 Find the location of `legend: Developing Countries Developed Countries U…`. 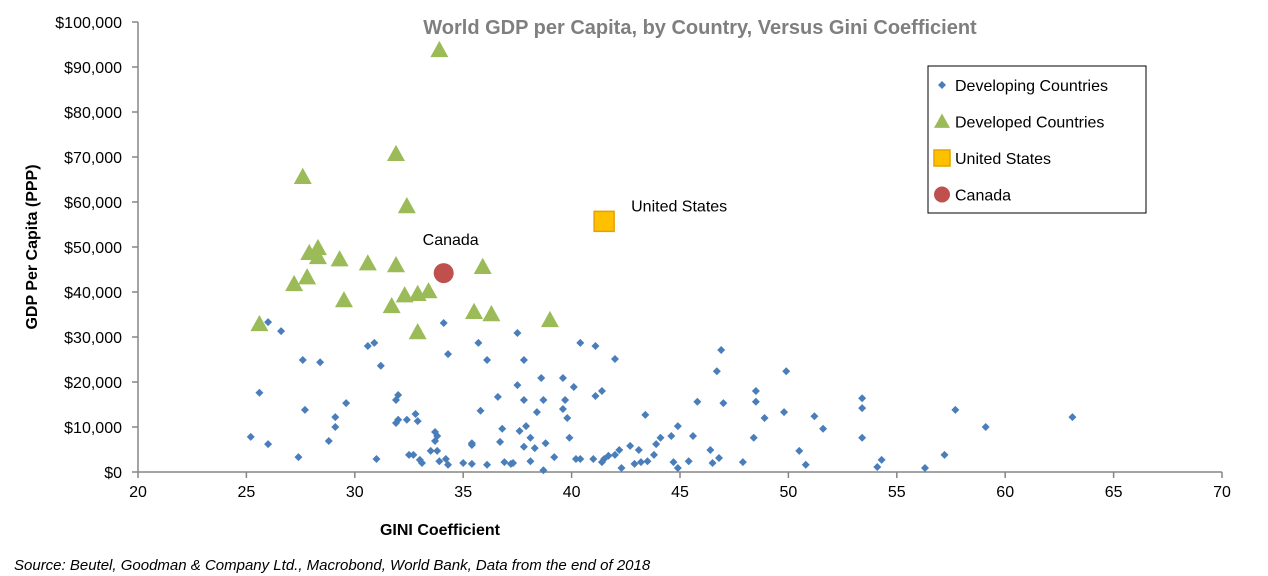

legend: Developing Countries Developed Countries U… is located at coordinates (1037, 139).